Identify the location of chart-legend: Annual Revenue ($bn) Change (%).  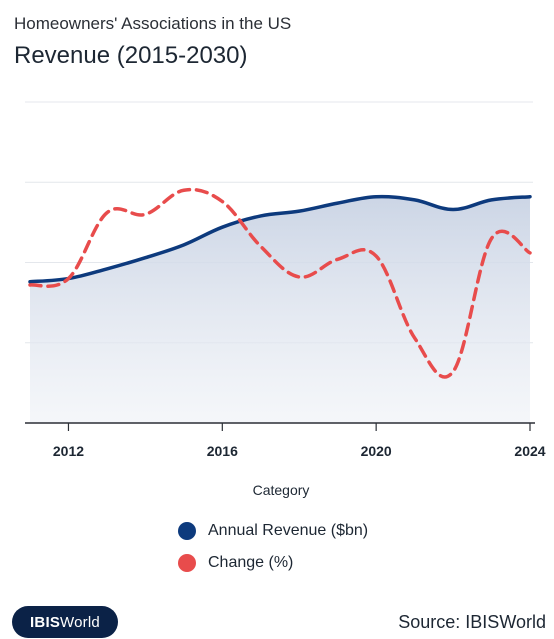
(273, 547).